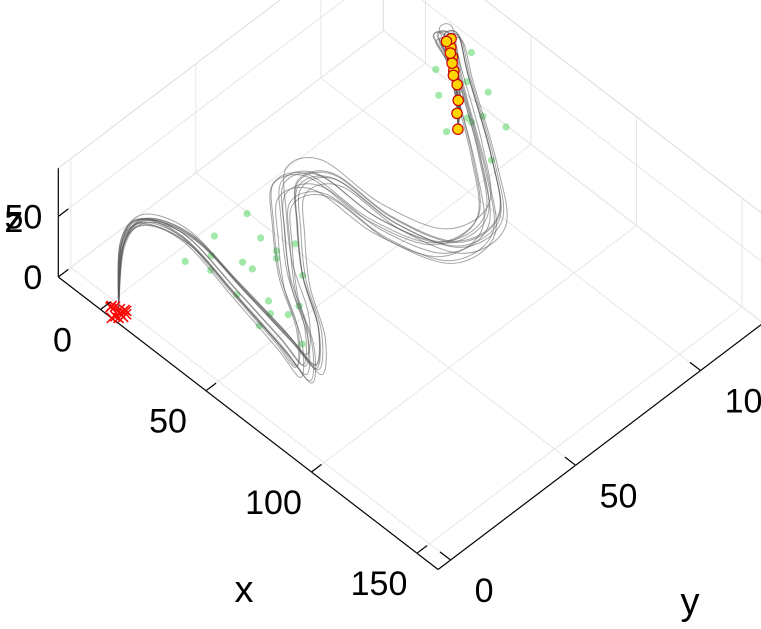  Describe the element at coordinates (244, 590) in the screenshot. I see `x-axis-label: x` at that location.